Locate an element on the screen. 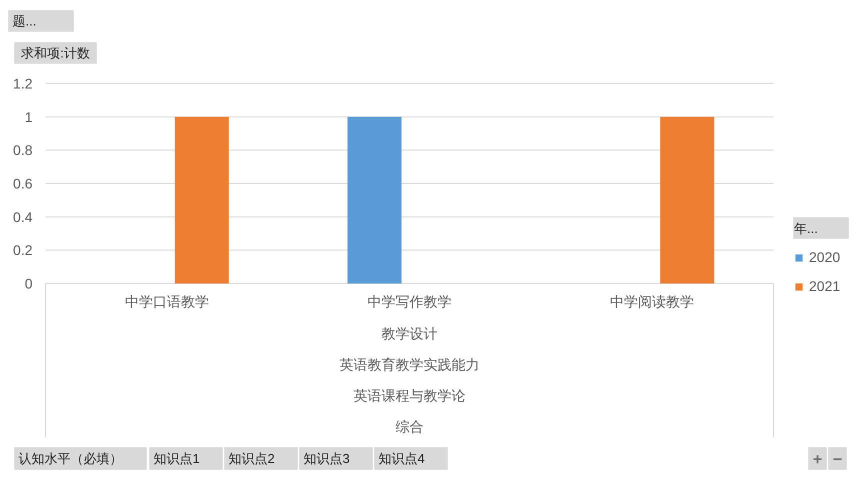 Image resolution: width=857 pixels, height=480 pixels. text: 知识点3 is located at coordinates (327, 458).